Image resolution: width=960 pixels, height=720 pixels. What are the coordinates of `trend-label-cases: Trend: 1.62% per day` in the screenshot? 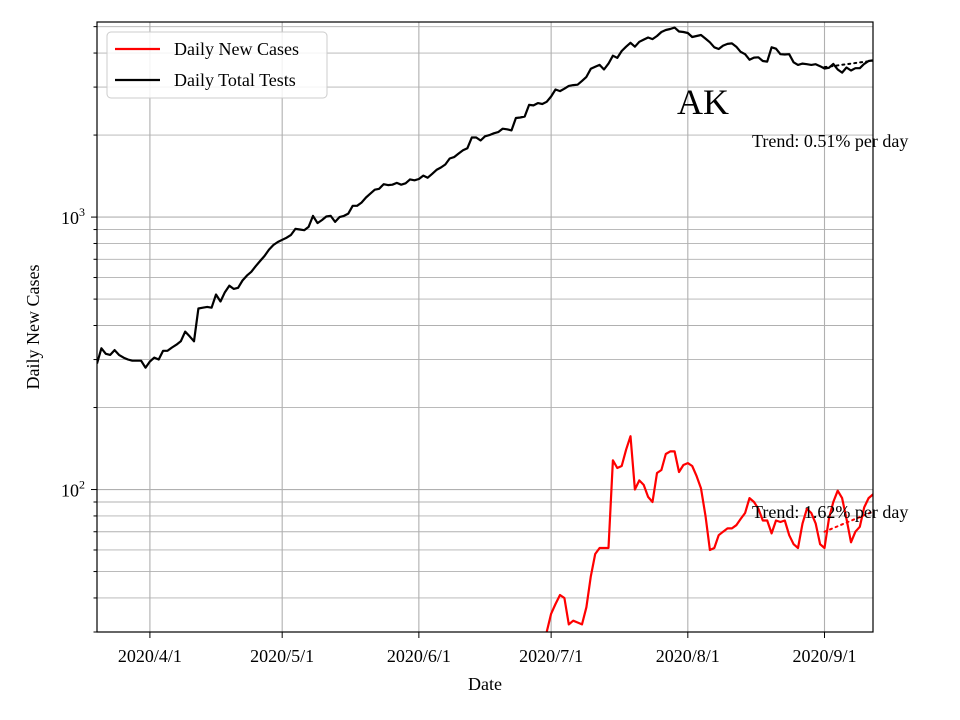 It's located at (830, 512).